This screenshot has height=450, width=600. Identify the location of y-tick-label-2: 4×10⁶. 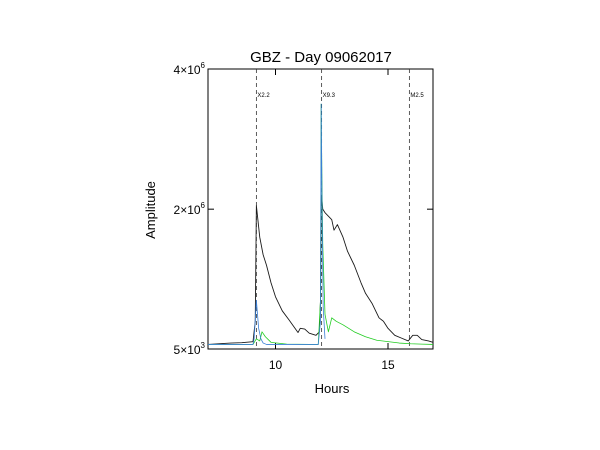
(190, 69).